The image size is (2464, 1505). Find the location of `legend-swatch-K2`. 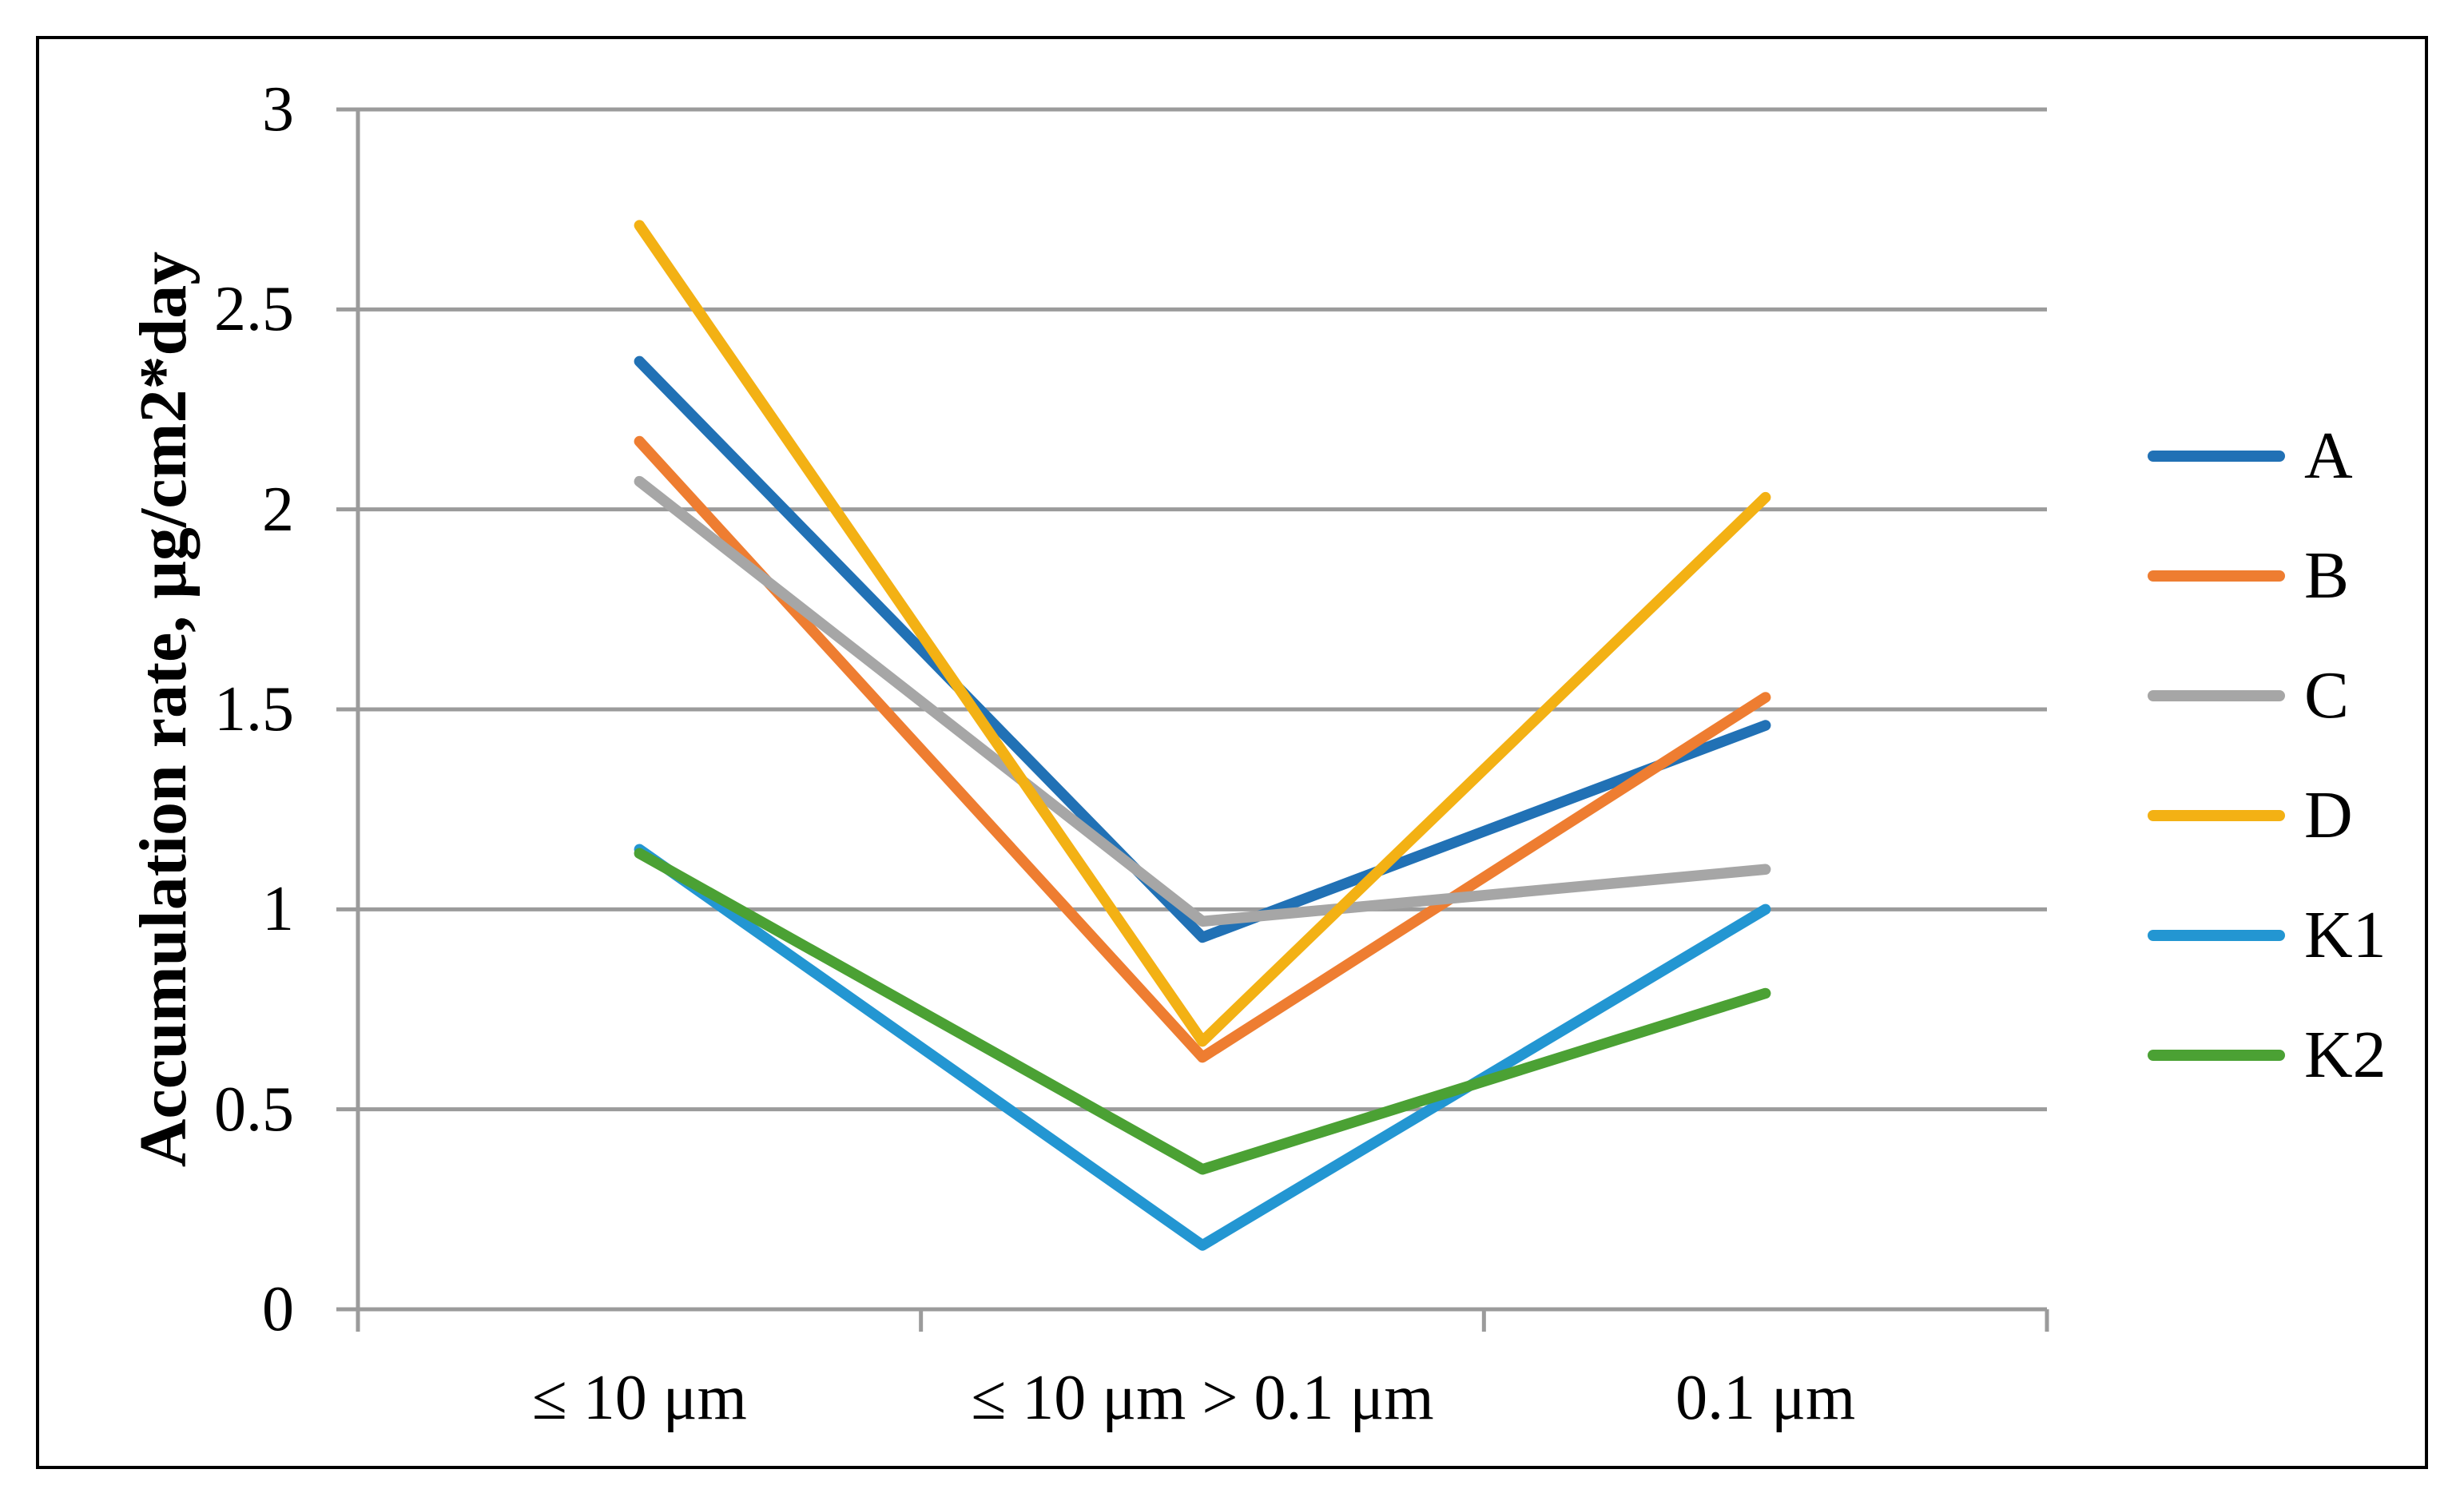

legend-swatch-K2 is located at coordinates (2216, 1055).